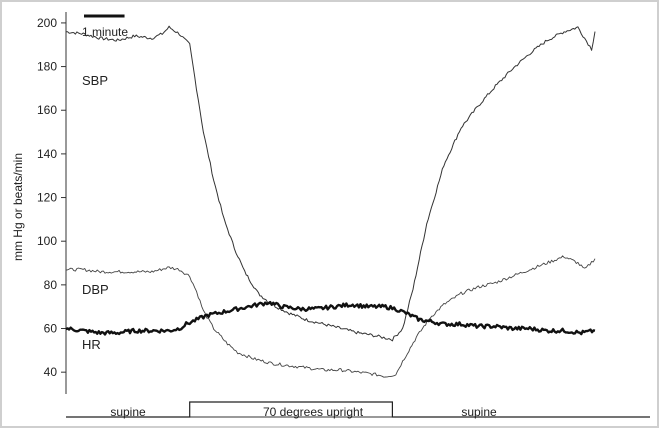 The image size is (659, 428). I want to click on y-tick-label: 80, so click(51, 285).